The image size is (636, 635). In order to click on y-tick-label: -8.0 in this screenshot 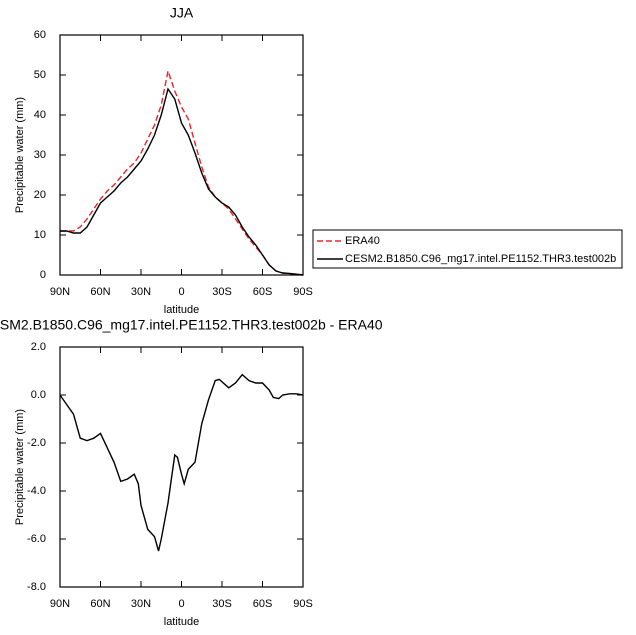, I will do `click(36, 587)`.